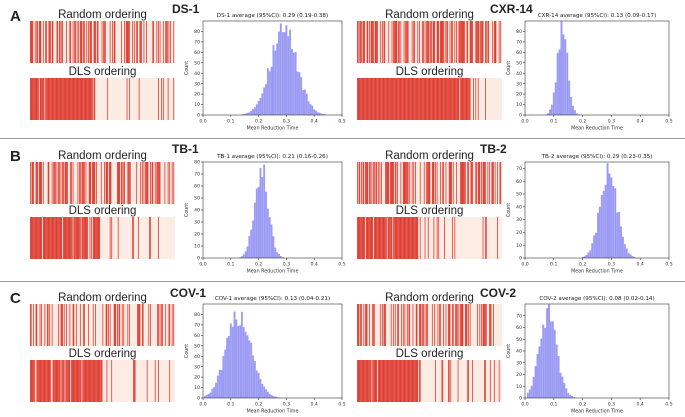 This screenshot has height=417, width=685. What do you see at coordinates (15, 298) in the screenshot?
I see `row-label-c: C` at bounding box center [15, 298].